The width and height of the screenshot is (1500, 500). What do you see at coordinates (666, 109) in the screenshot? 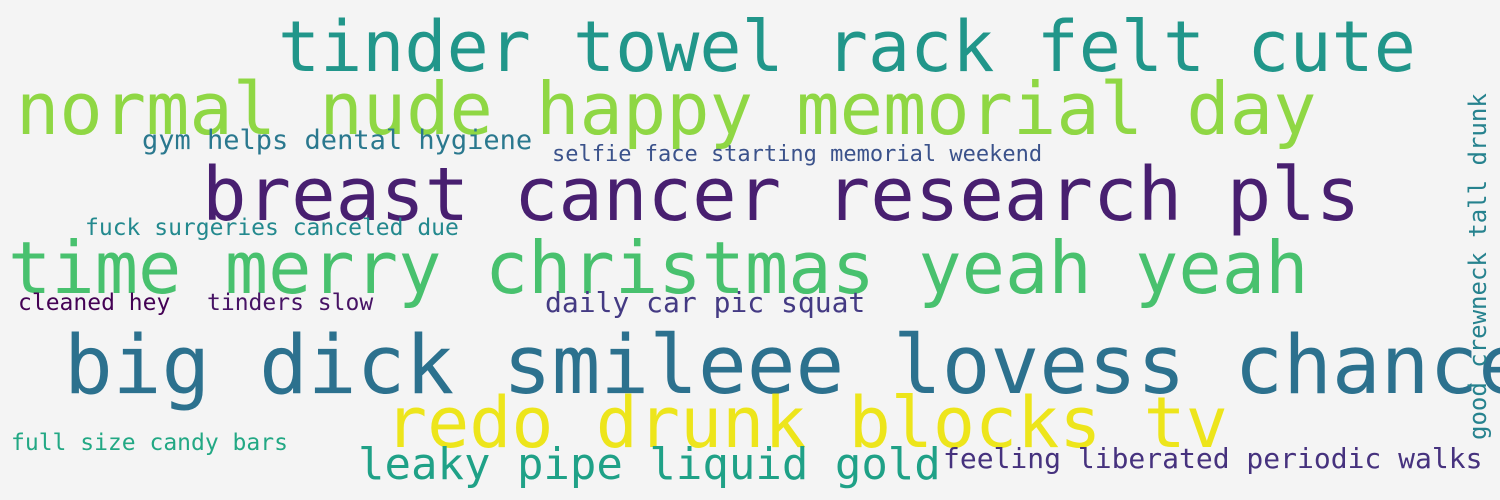
I see `word-phrase-normal-nude: normal nude happy memorial day` at bounding box center [666, 109].